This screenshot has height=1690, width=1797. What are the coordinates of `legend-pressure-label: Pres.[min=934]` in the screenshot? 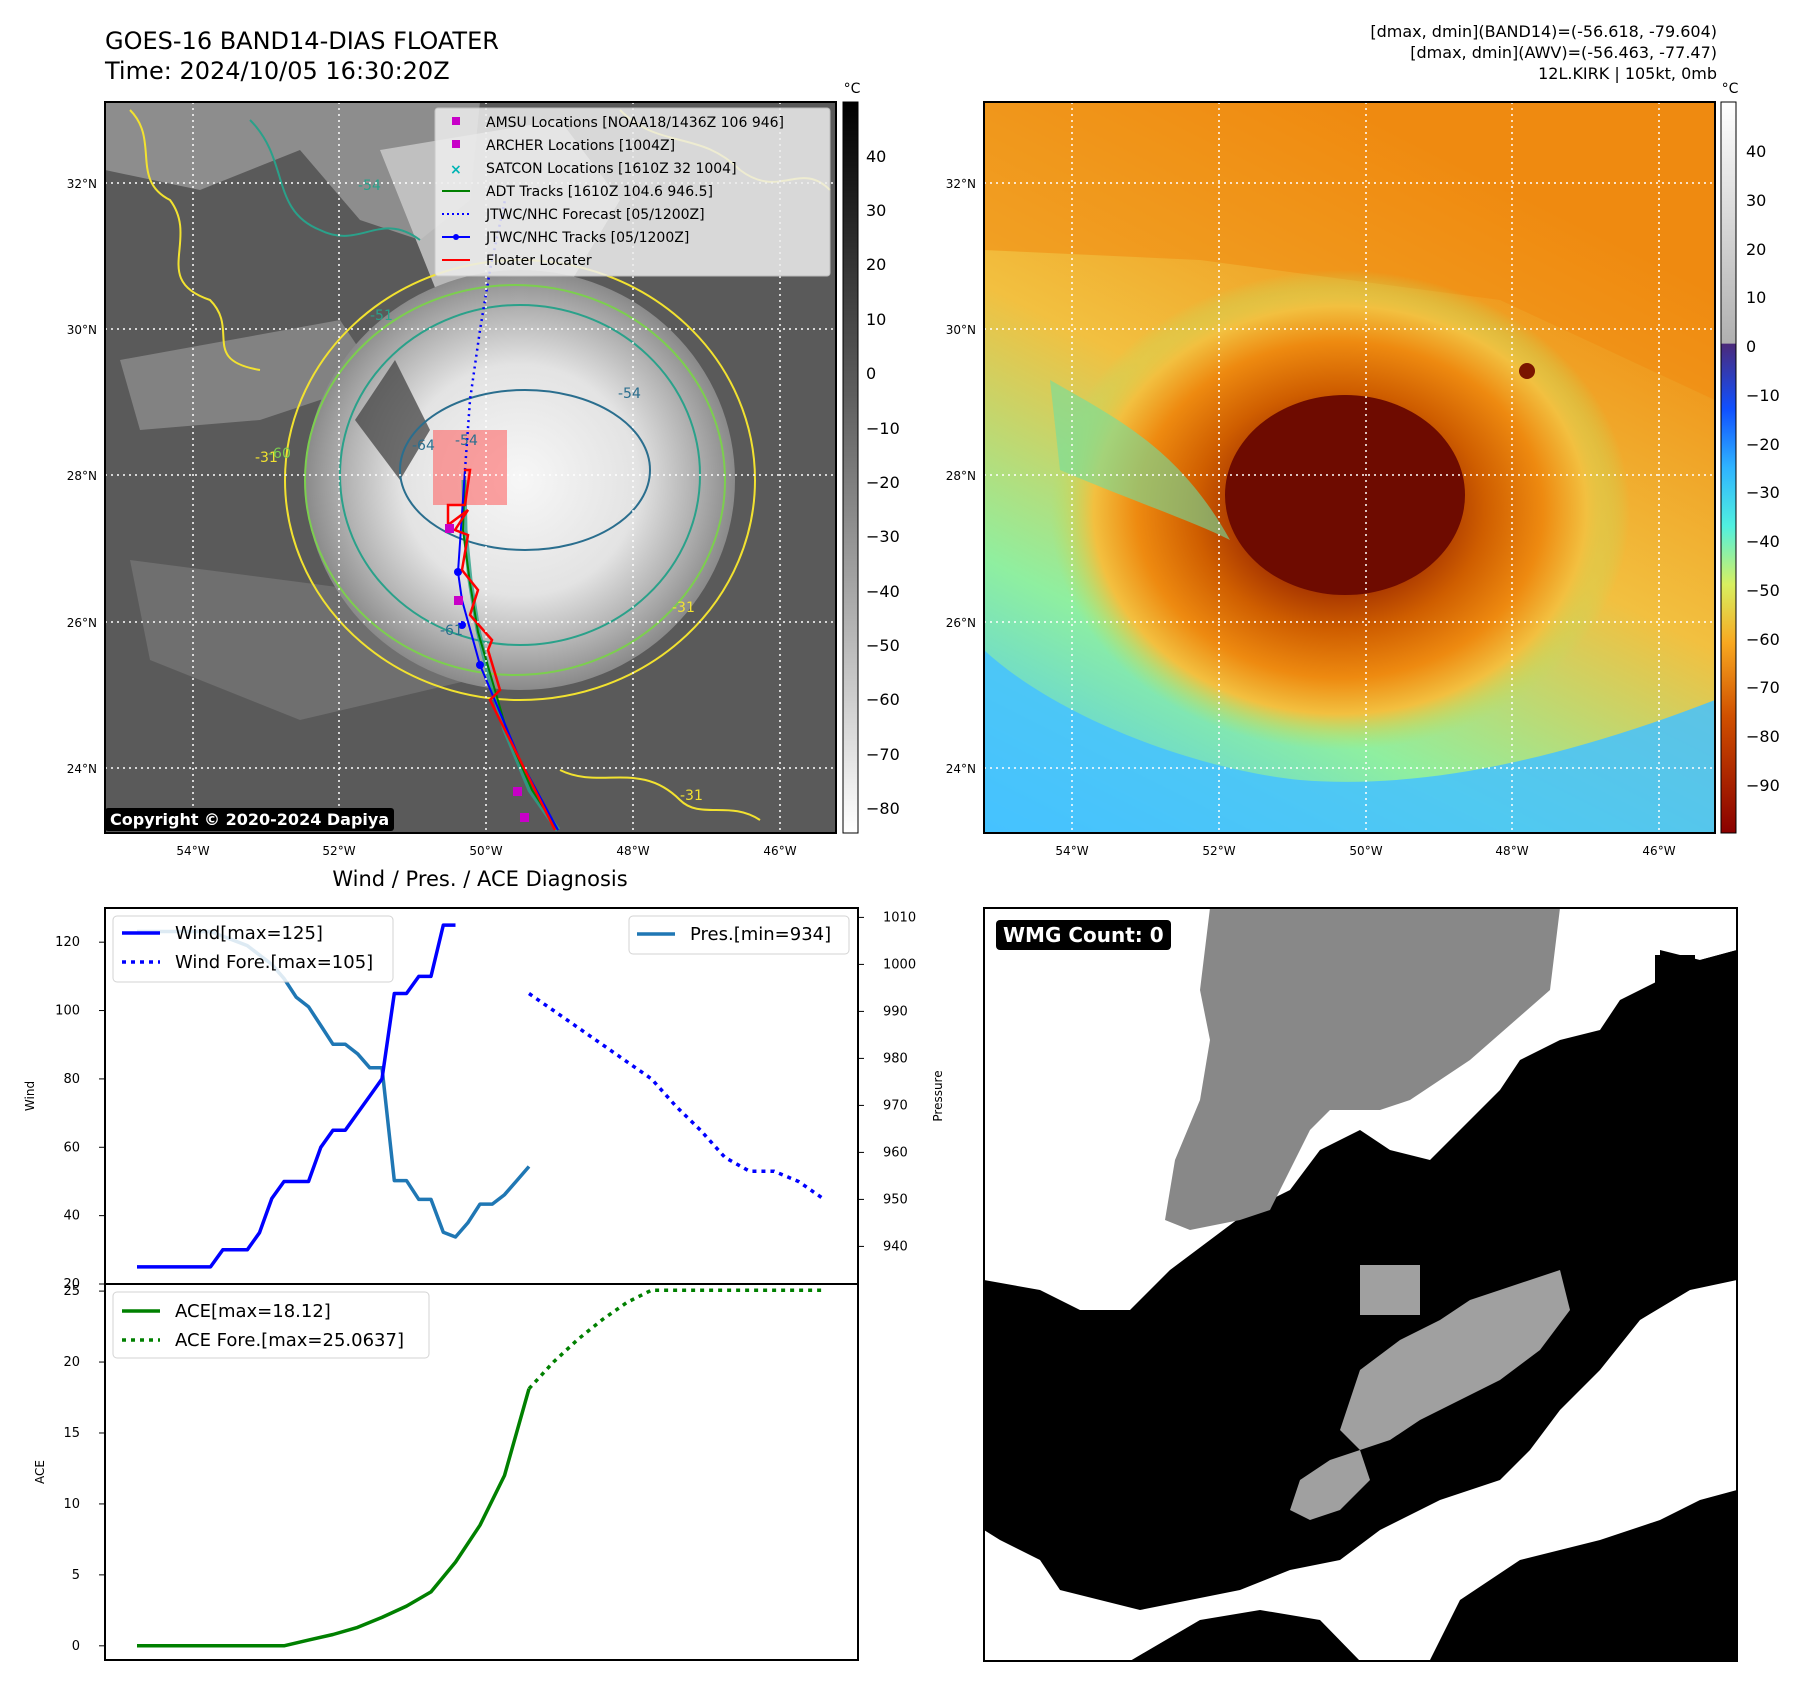 It's located at (760, 934).